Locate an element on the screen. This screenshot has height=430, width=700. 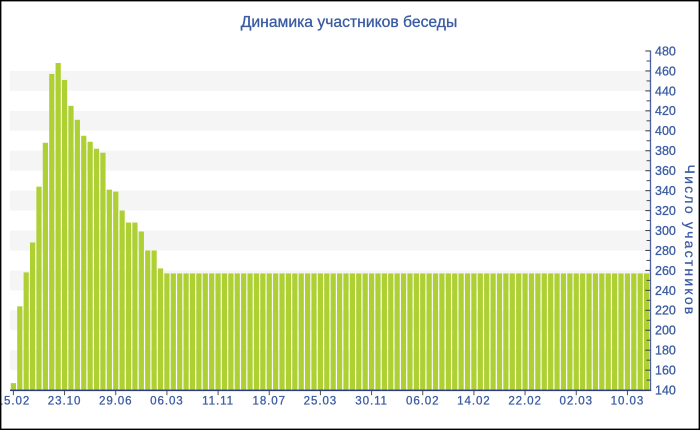
svg-text: 06.03 is located at coordinates (167, 400).